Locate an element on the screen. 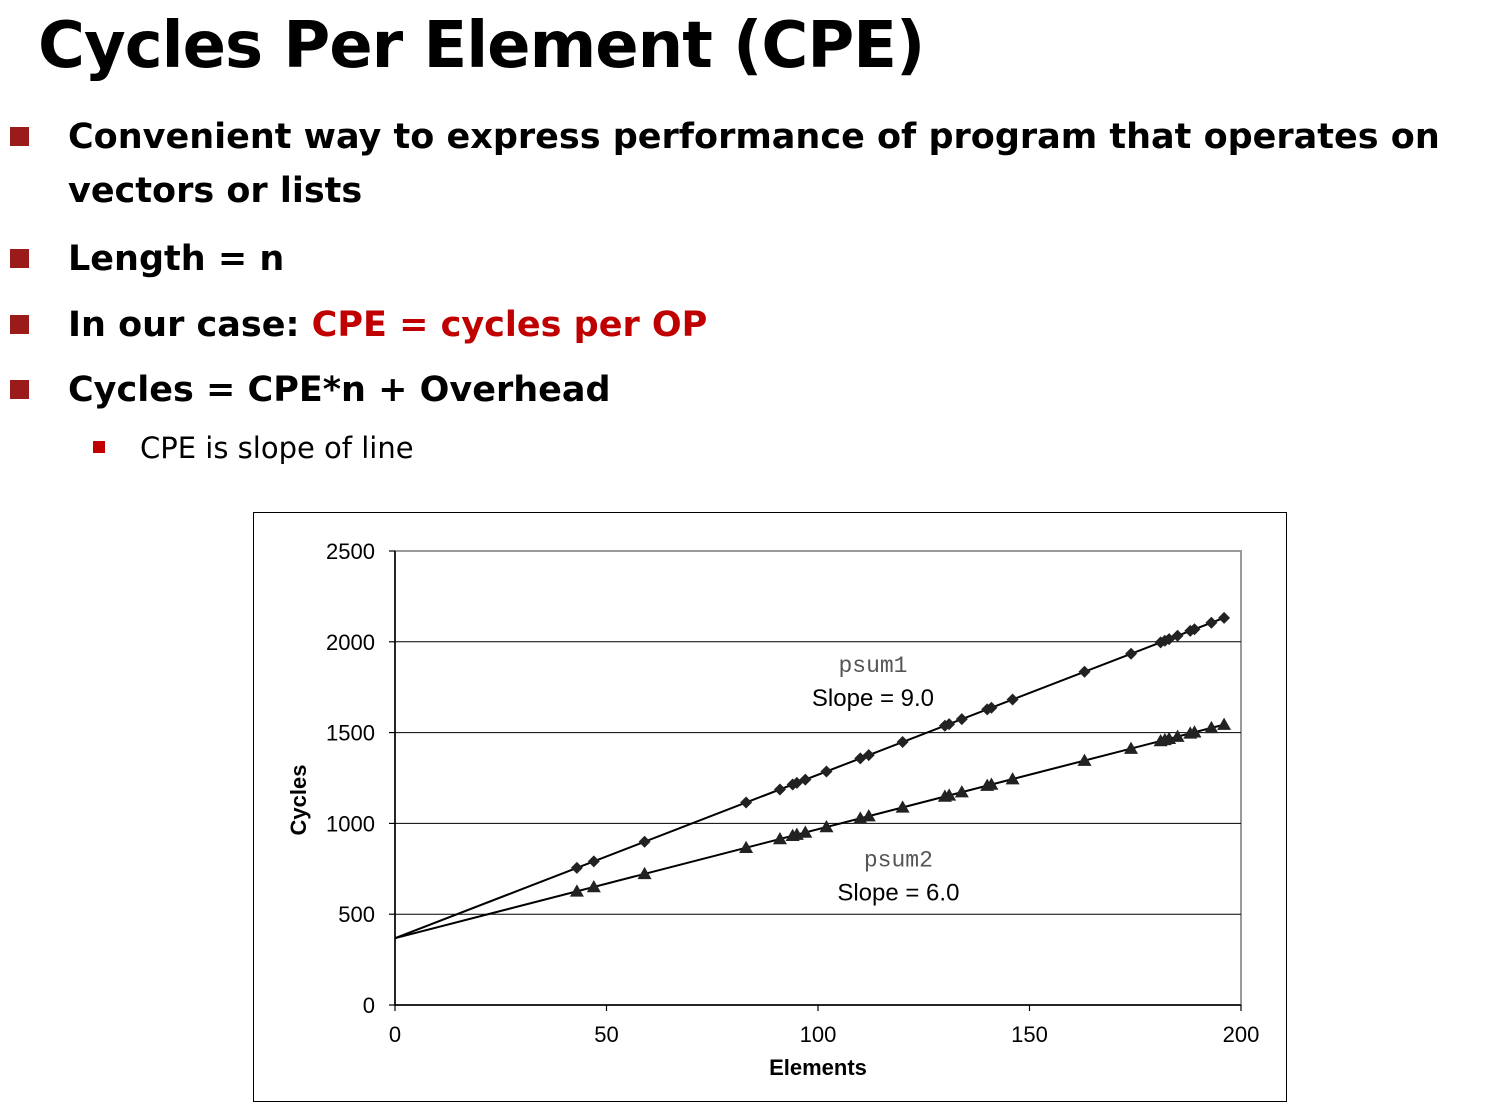 The image size is (1491, 1117). bullet-text-prefix: In our case: is located at coordinates (190, 325).